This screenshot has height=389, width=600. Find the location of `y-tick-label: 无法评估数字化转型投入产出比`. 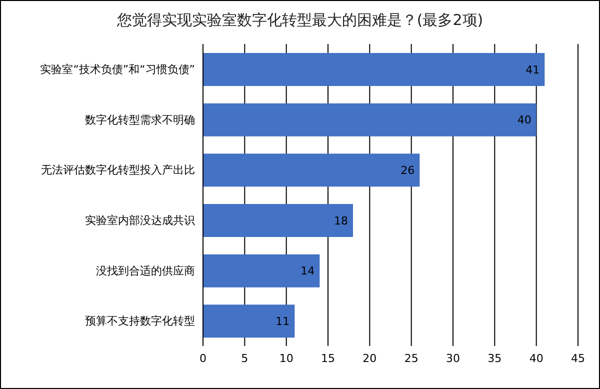

y-tick-label: 无法评估数字化转型投入产出比 is located at coordinates (118, 170).